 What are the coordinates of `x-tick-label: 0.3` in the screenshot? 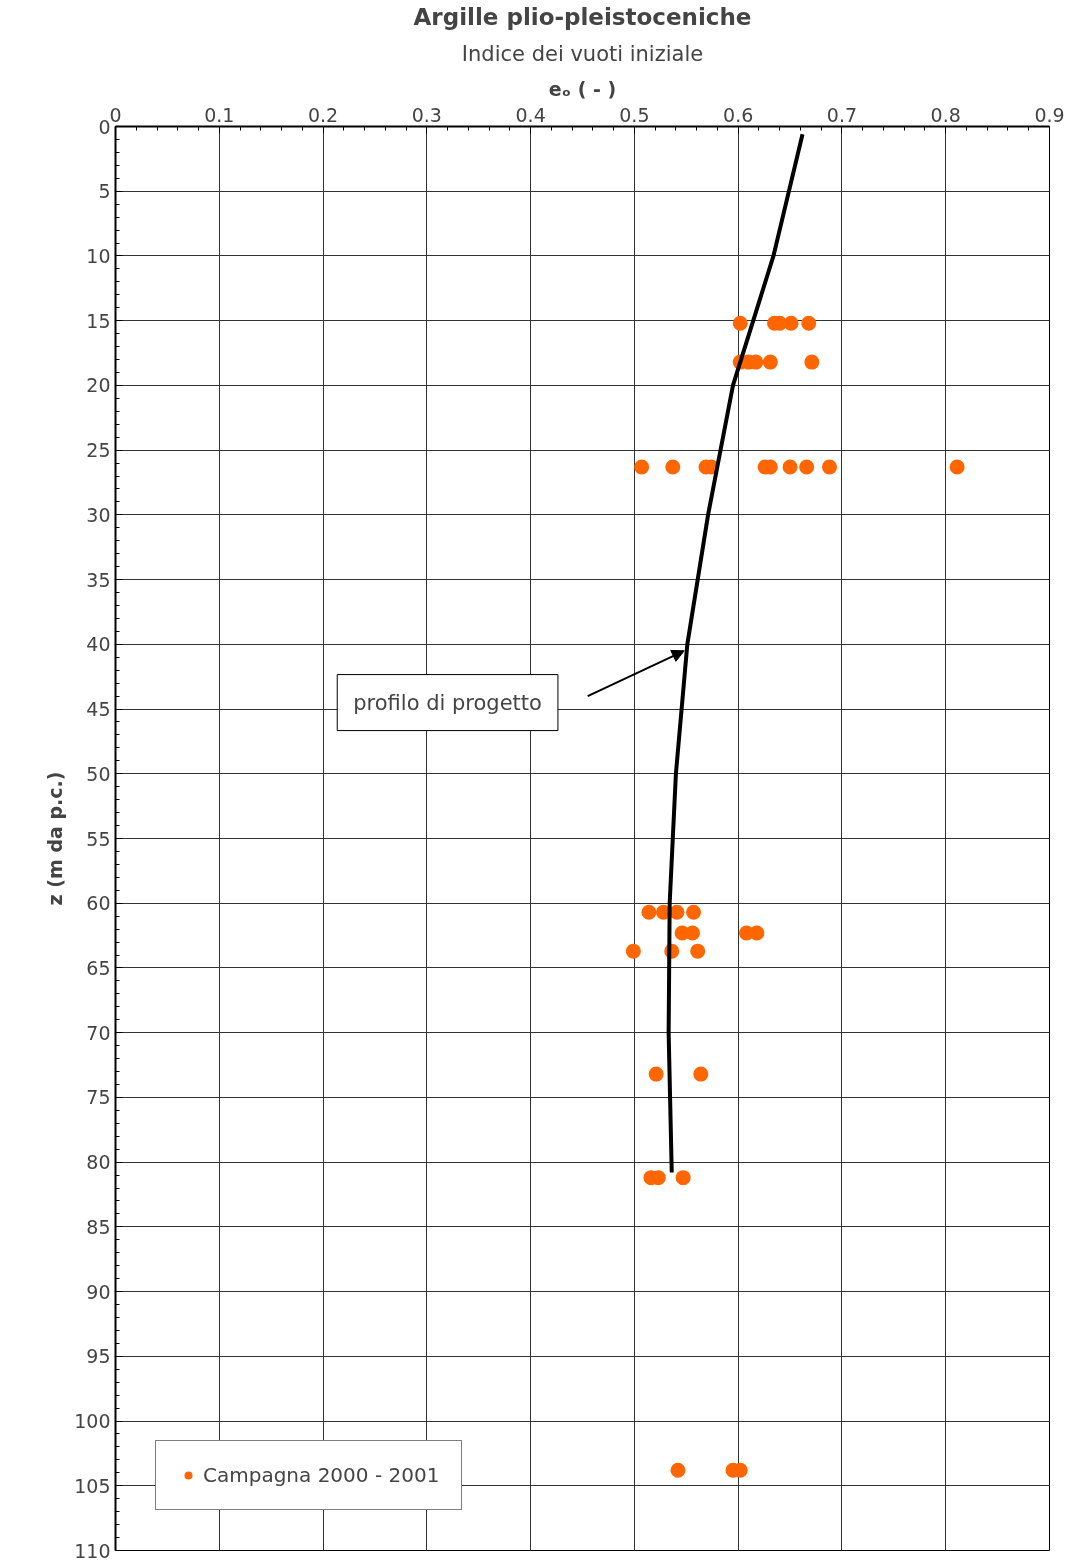 It's located at (426, 114).